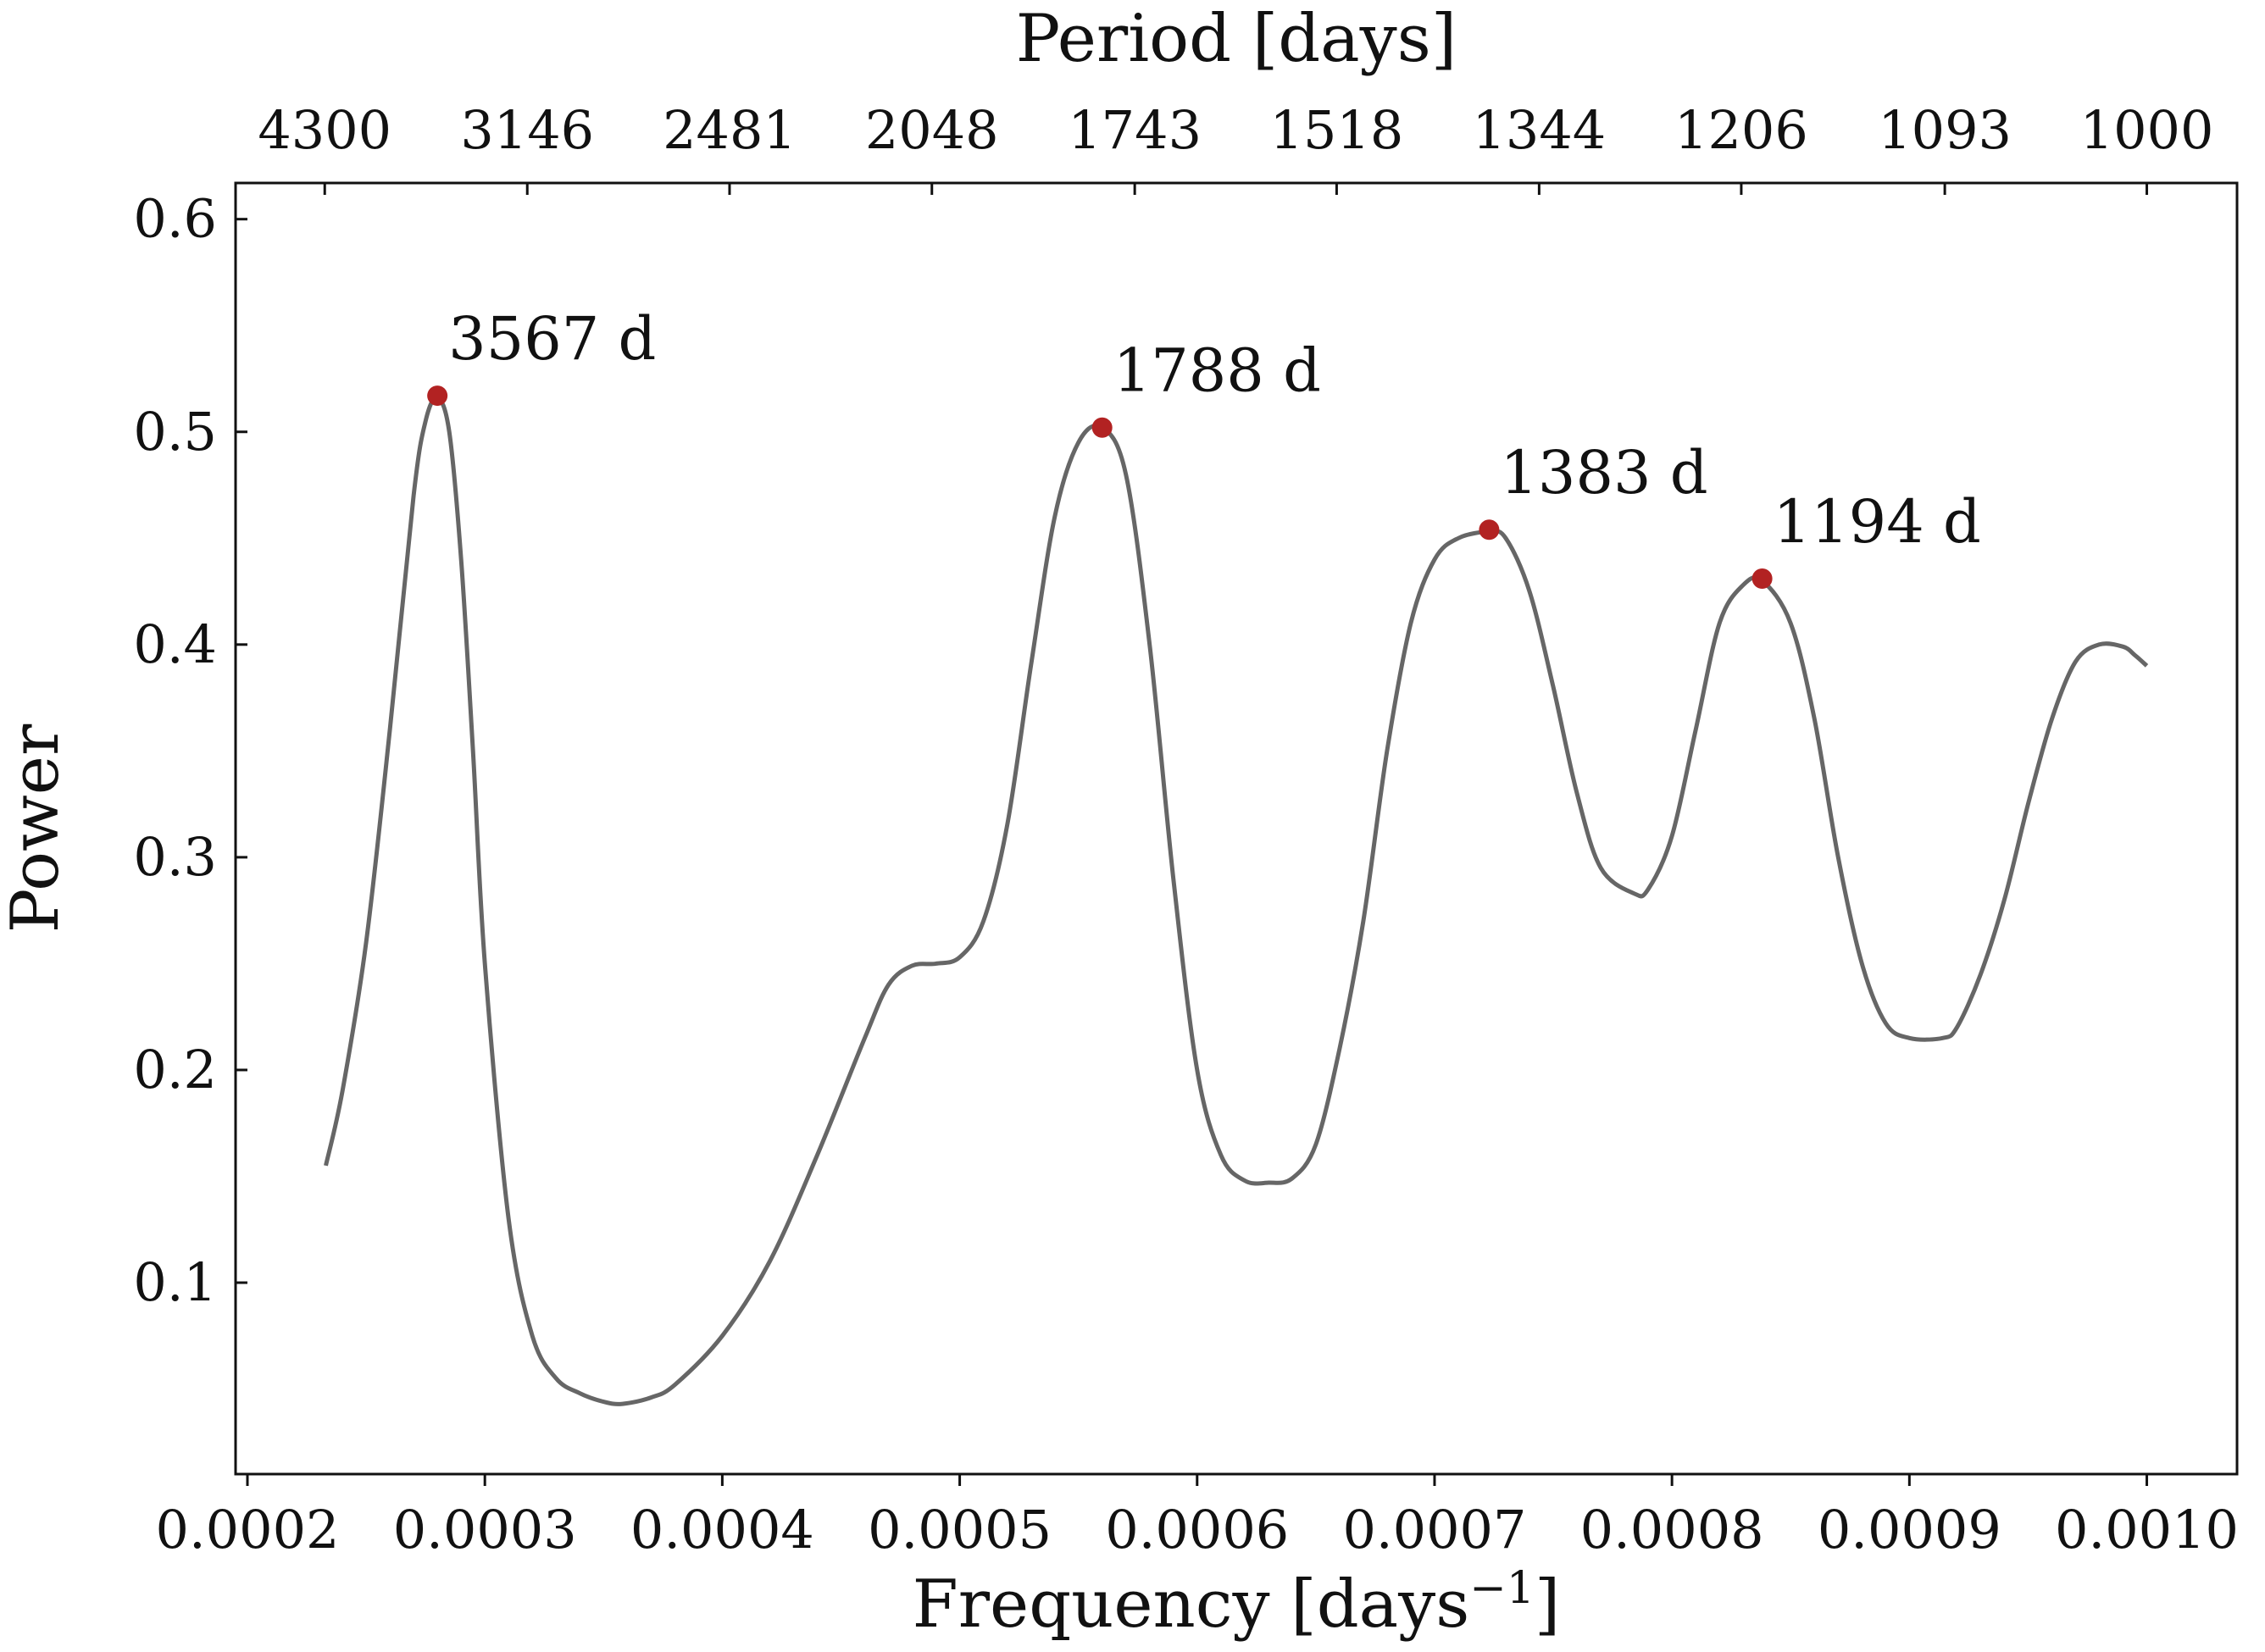 Image resolution: width=2265 pixels, height=1652 pixels. Describe the element at coordinates (175, 219) in the screenshot. I see `y-tick-label: 0.6` at that location.